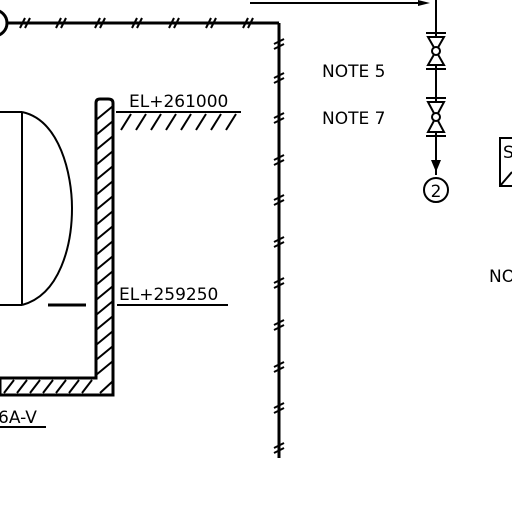  What do you see at coordinates (507, 153) in the screenshot?
I see `right-box-letter: S` at bounding box center [507, 153].